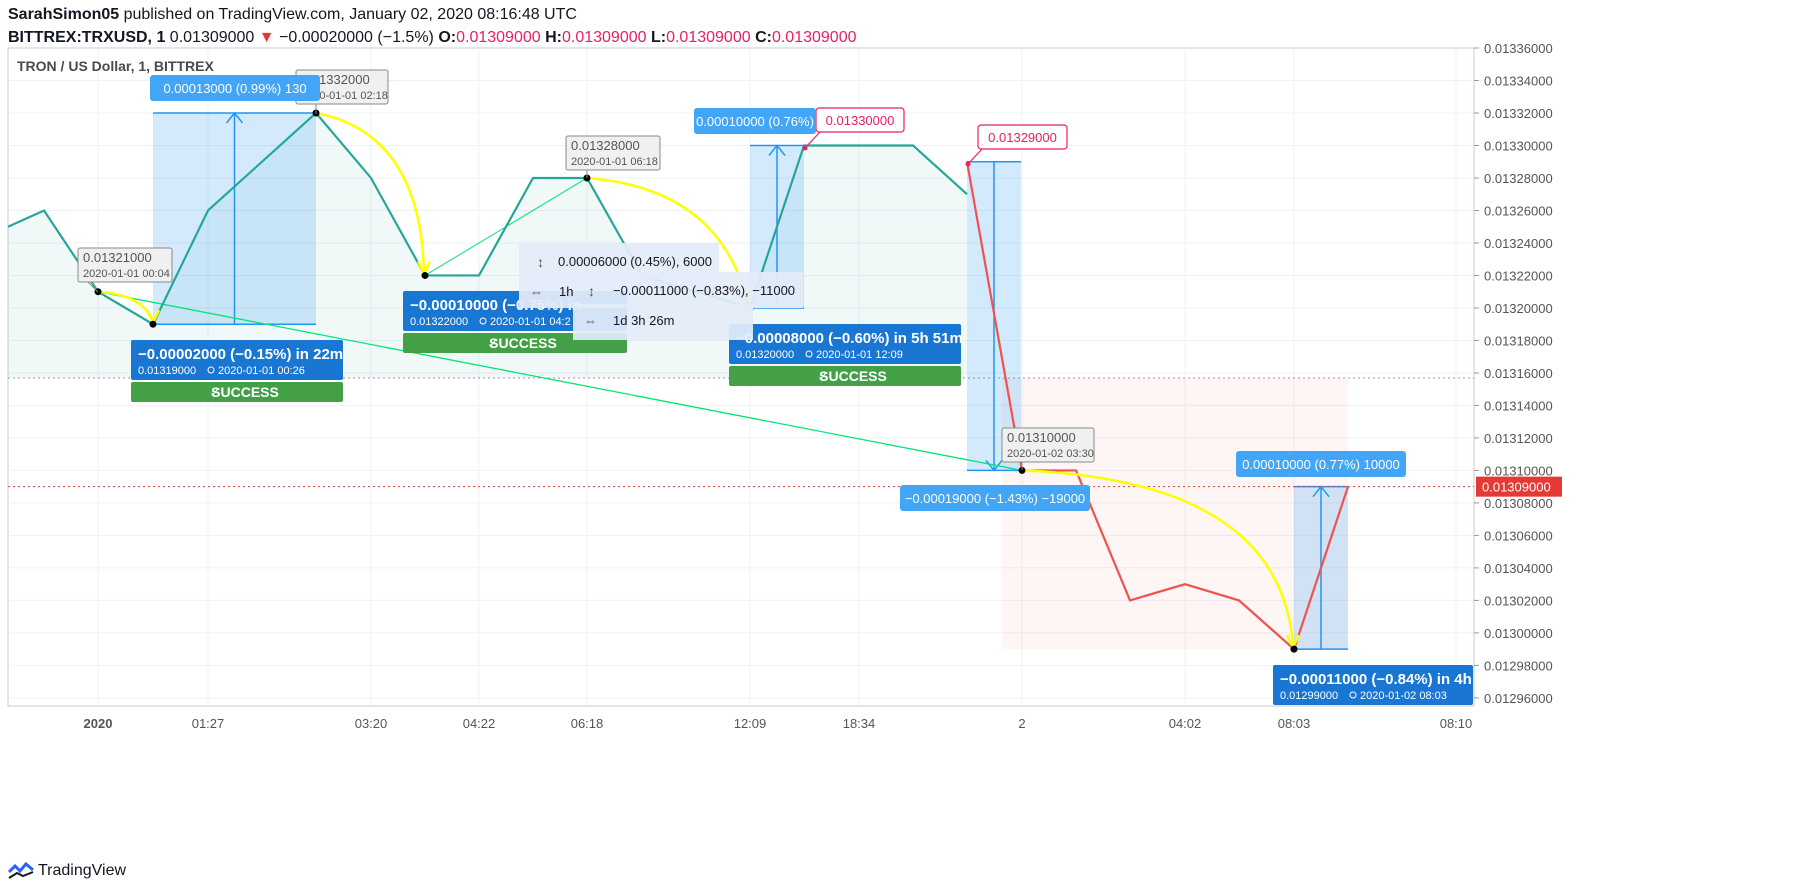 This screenshot has height=894, width=1805. What do you see at coordinates (237, 392) in the screenshot?
I see `forecast-box-1-status` at bounding box center [237, 392].